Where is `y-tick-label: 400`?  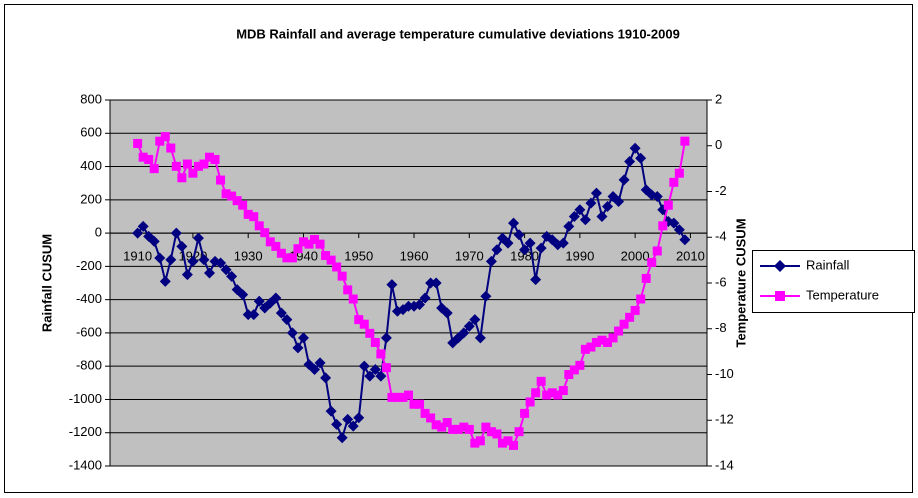 y-tick-label: 400 is located at coordinates (91, 165).